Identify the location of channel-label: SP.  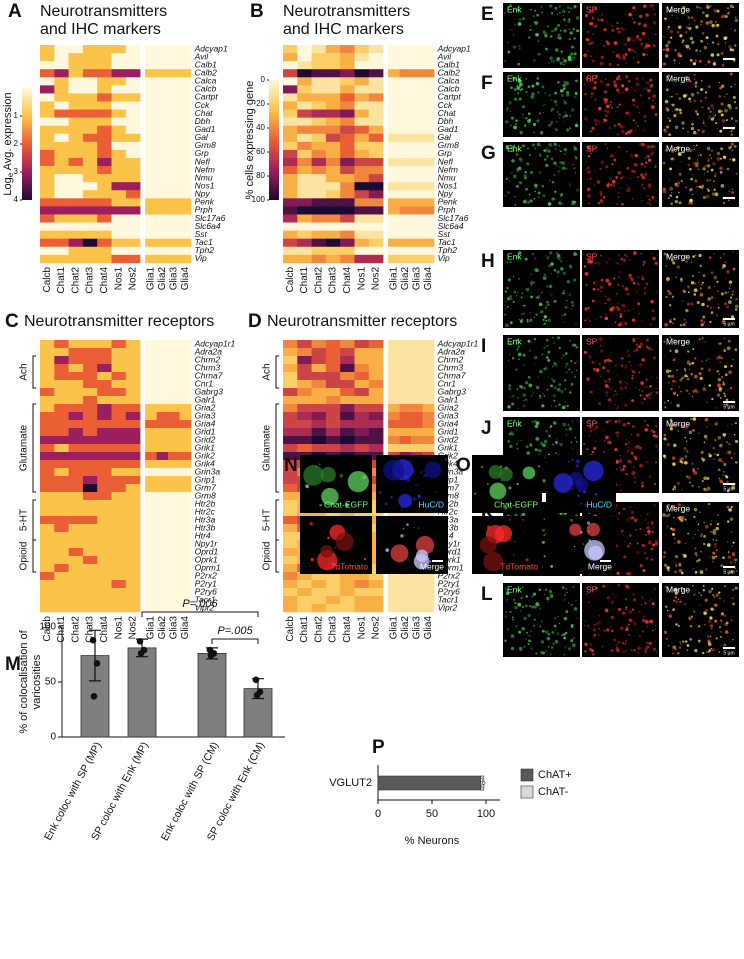
(592, 9).